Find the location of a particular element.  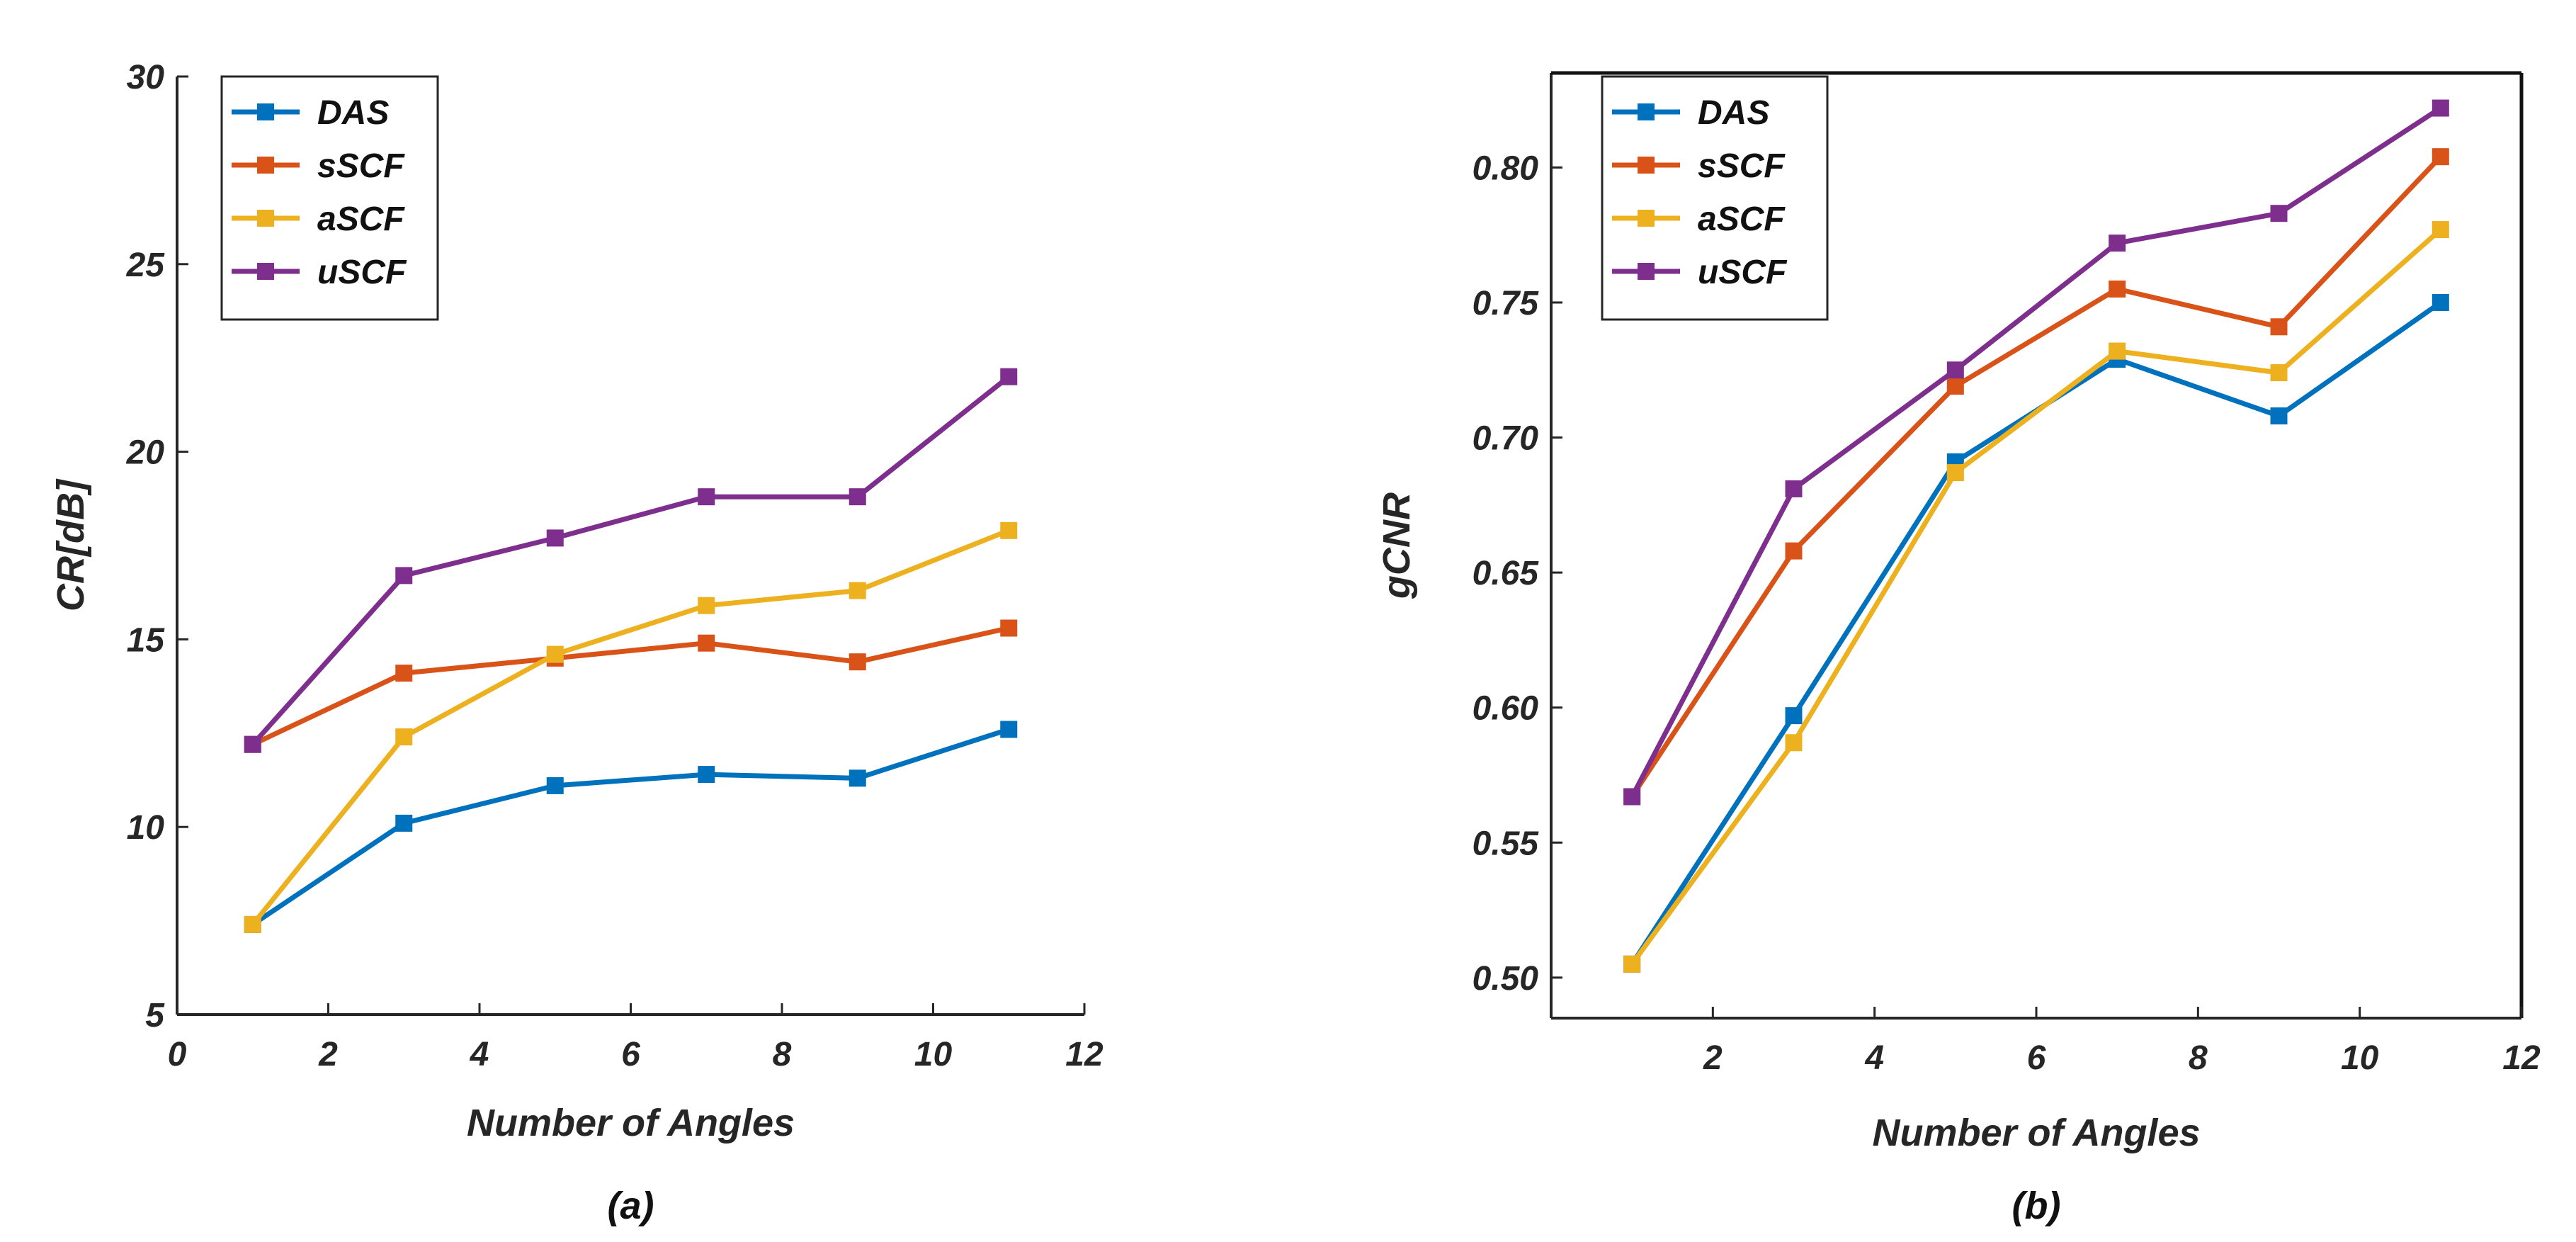

chart-a-legend-entry-das: DAS is located at coordinates (310, 113).